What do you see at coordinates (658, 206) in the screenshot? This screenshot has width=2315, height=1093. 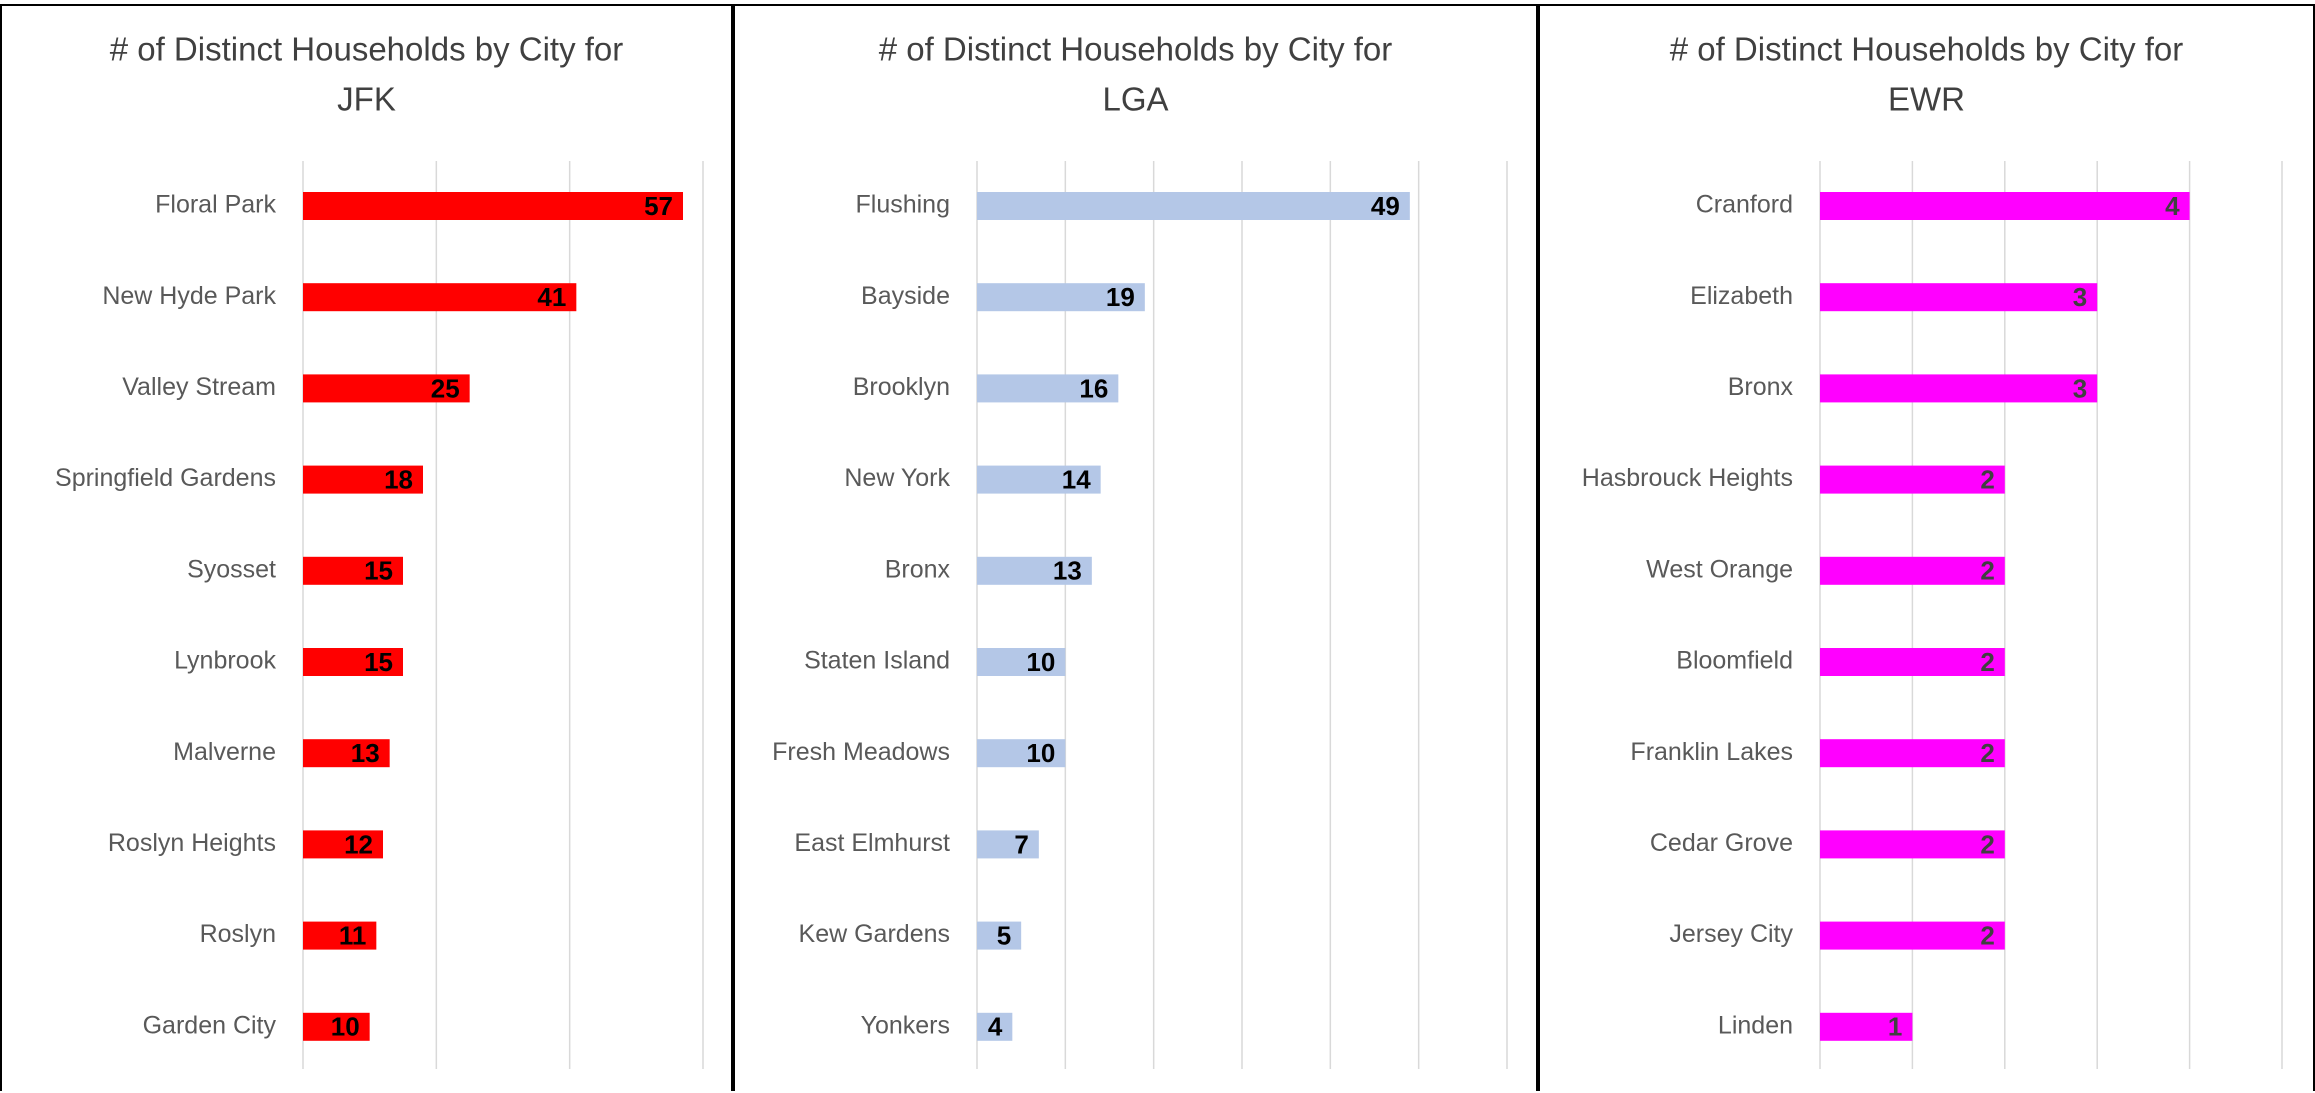 I see `value-label: 57` at bounding box center [658, 206].